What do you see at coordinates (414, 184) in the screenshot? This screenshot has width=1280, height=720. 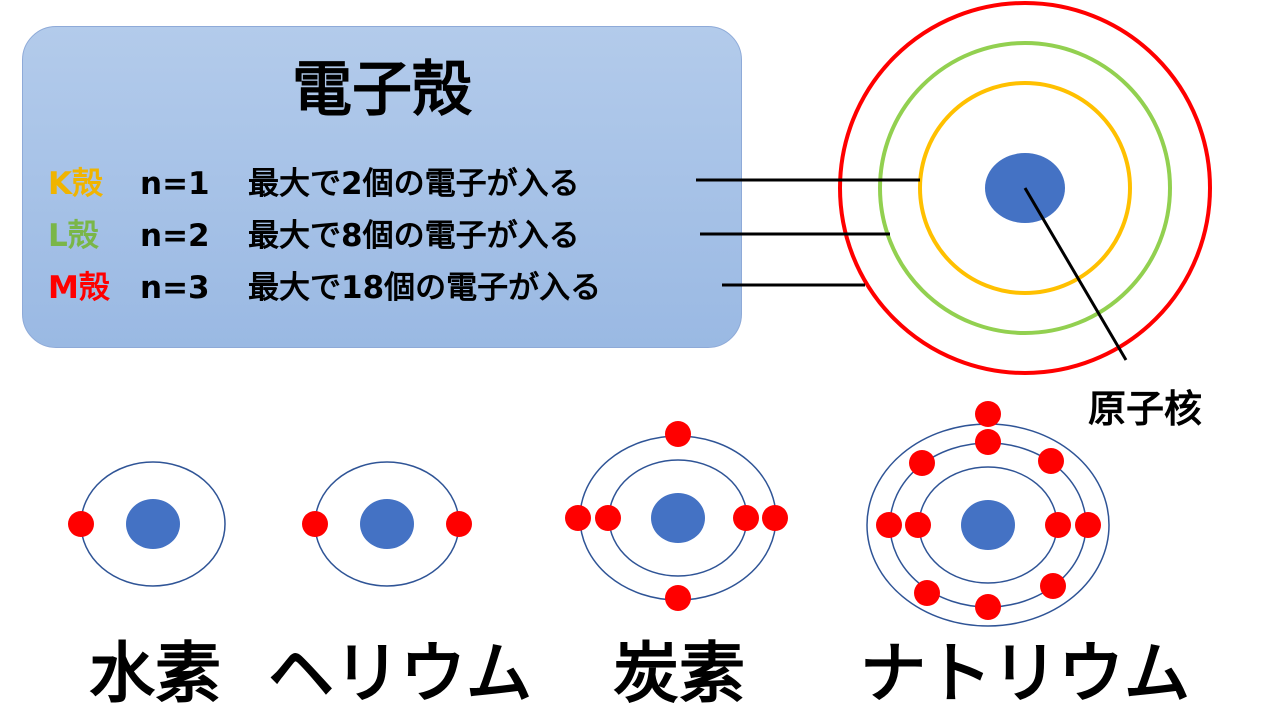 I see `shell-description-k: 最大で2個の電子が入る` at bounding box center [414, 184].